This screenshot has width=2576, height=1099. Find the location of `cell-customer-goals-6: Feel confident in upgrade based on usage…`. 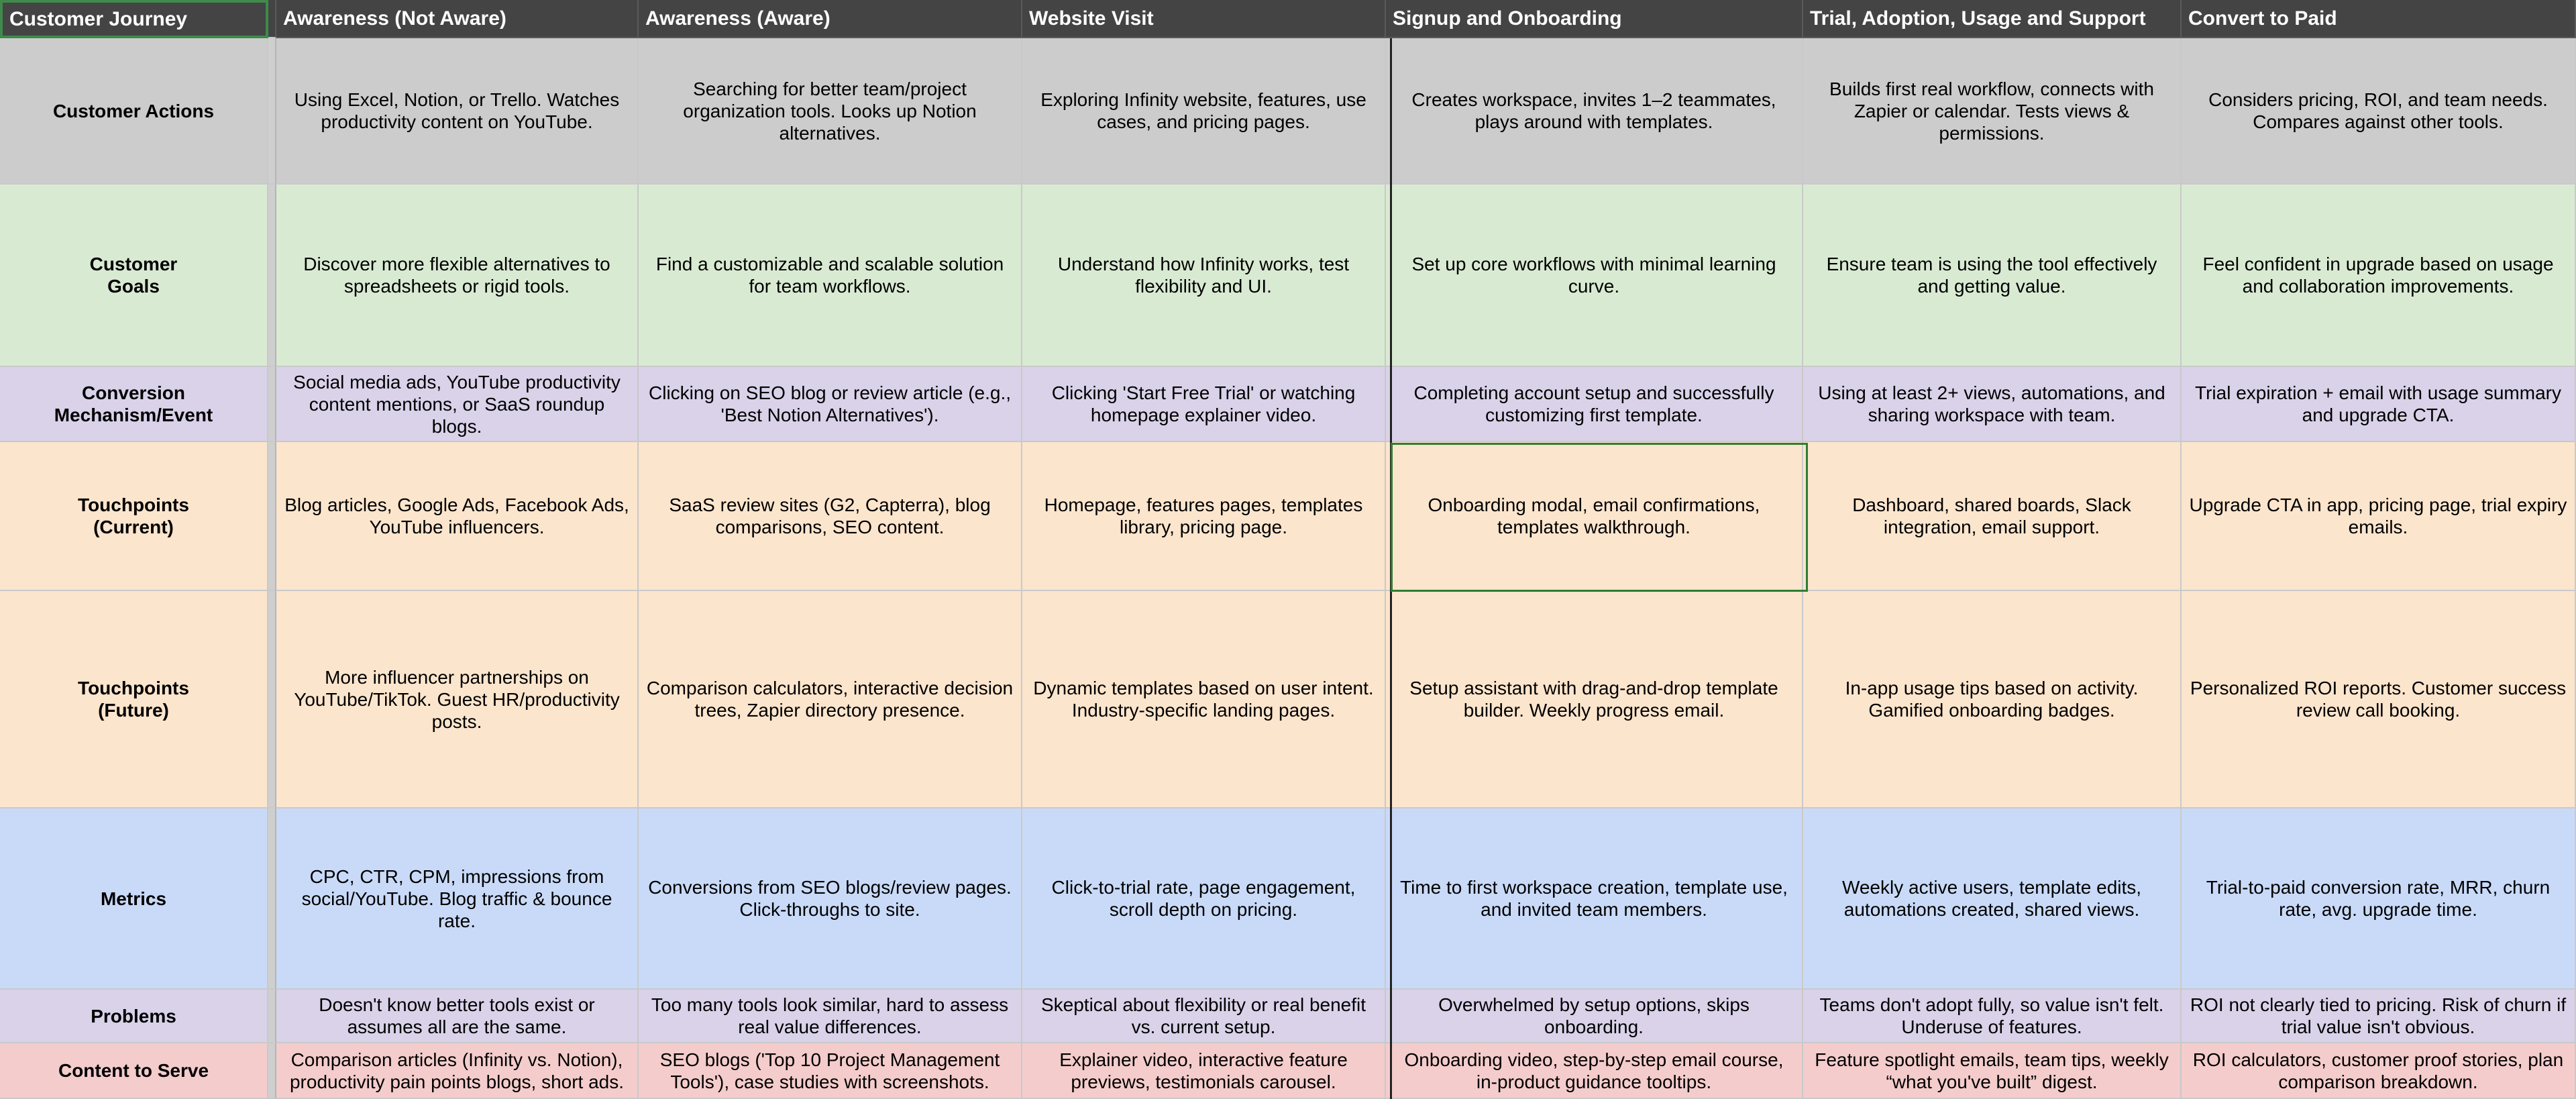

cell-customer-goals-6: Feel confident in upgrade based on usage… is located at coordinates (2379, 276).